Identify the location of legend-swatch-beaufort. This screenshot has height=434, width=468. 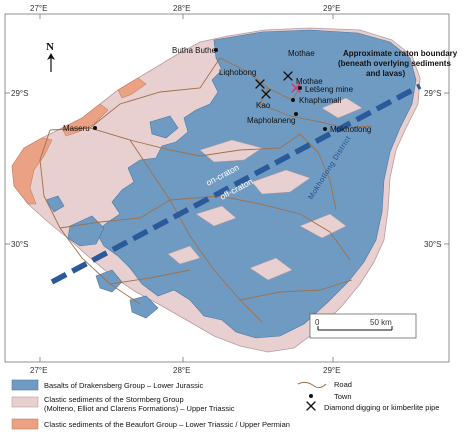
(25, 424).